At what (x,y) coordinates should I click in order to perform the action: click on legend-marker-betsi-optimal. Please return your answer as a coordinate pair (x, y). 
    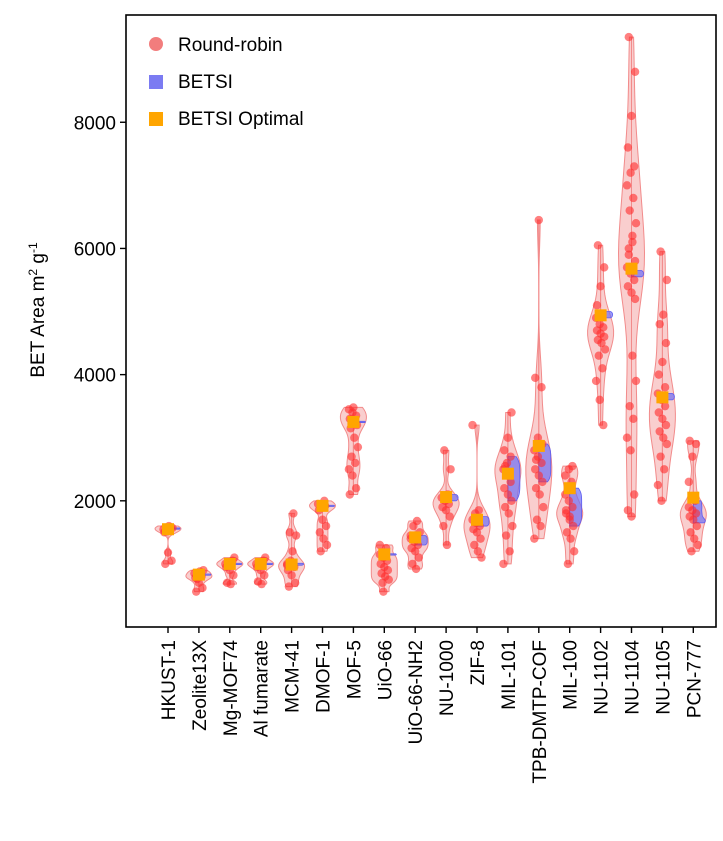
    Looking at the image, I should click on (156, 119).